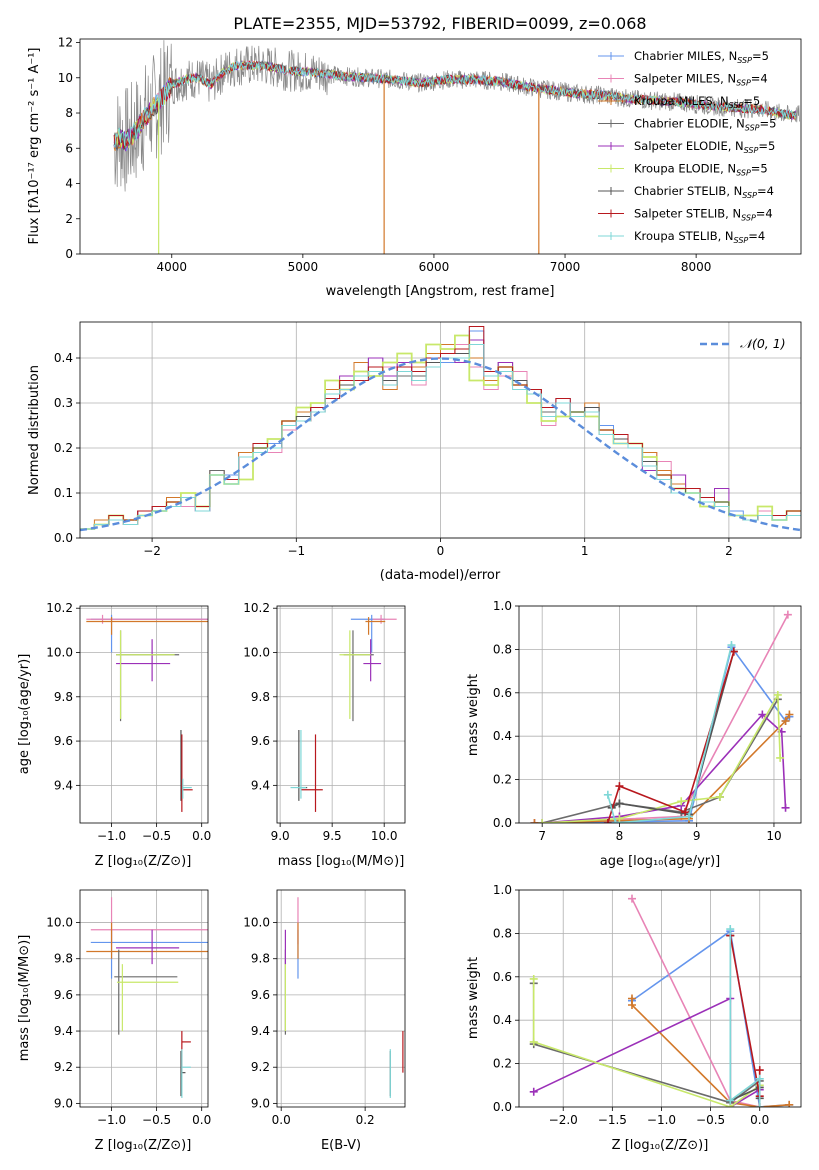 The width and height of the screenshot is (819, 1170). I want to click on x-tick-label: −1.0, so click(111, 1120).